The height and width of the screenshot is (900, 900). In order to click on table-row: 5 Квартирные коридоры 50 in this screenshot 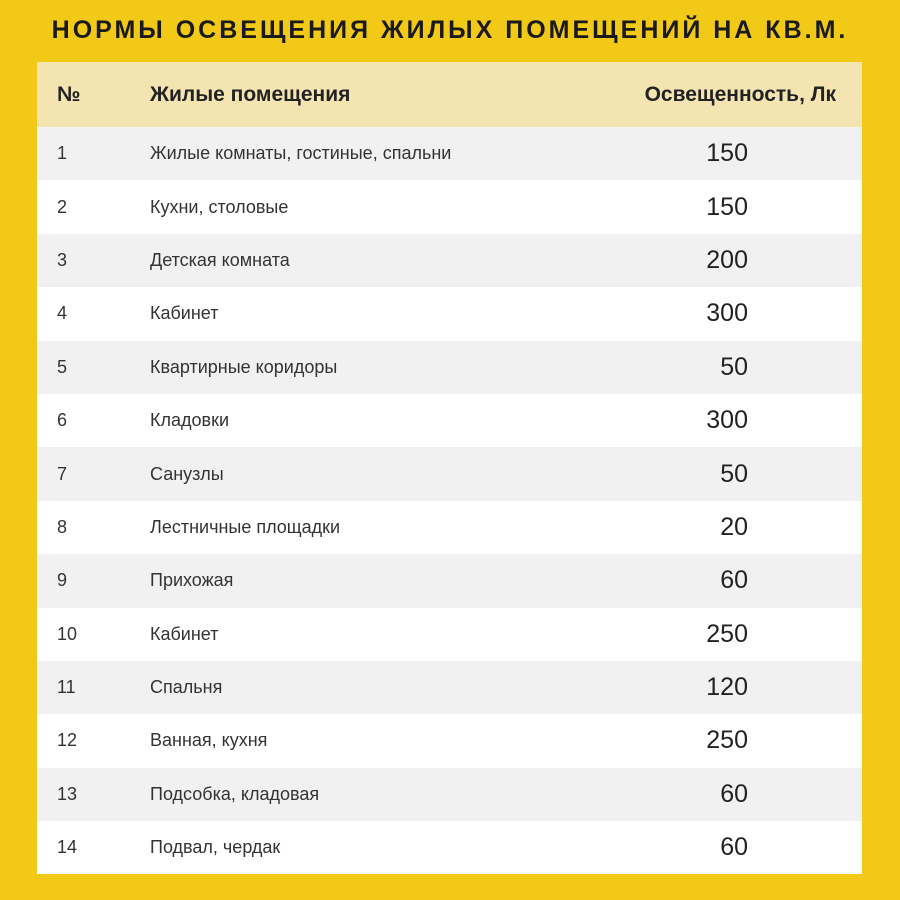, I will do `click(449, 367)`.